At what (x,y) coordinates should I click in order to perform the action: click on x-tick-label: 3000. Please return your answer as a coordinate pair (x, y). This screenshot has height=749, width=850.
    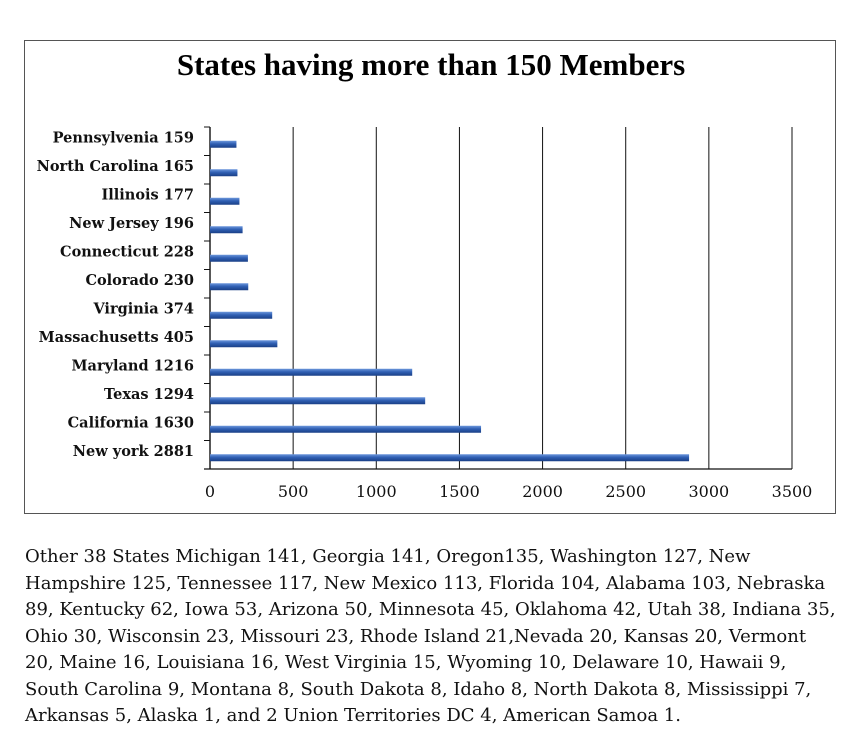
    Looking at the image, I should click on (708, 491).